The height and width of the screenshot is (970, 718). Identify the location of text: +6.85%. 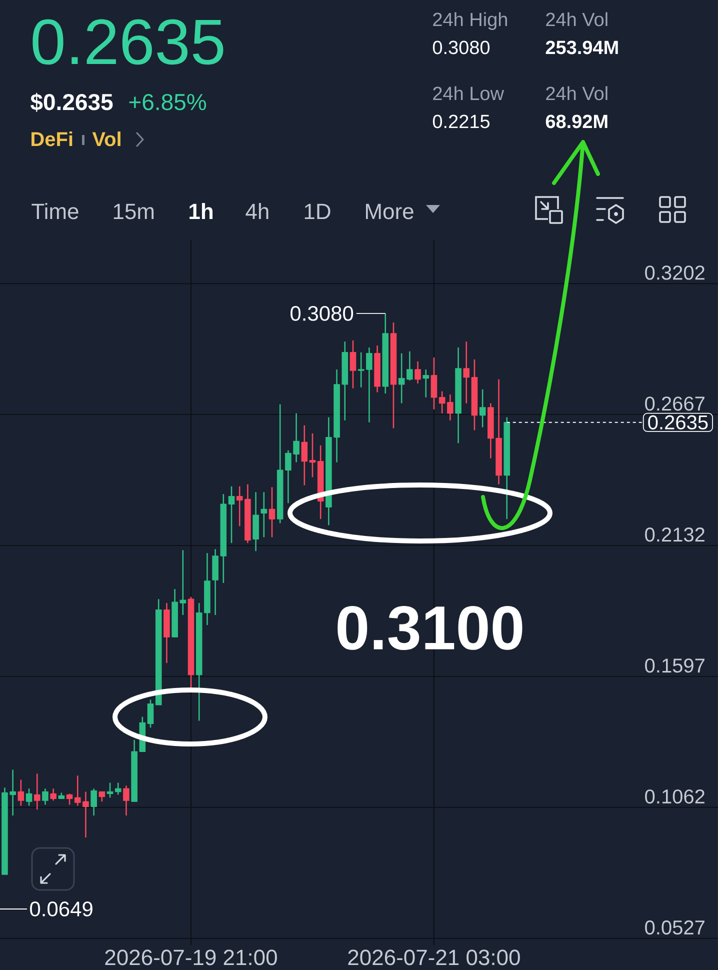
(167, 102).